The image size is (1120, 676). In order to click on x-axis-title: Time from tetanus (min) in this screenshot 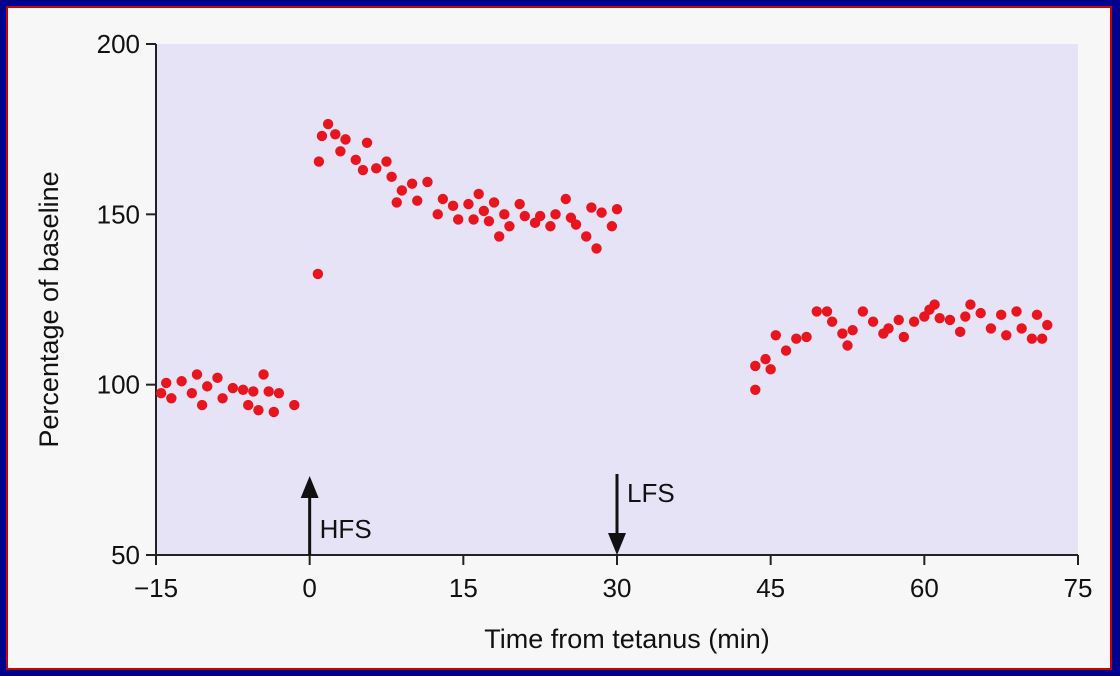, I will do `click(627, 639)`.